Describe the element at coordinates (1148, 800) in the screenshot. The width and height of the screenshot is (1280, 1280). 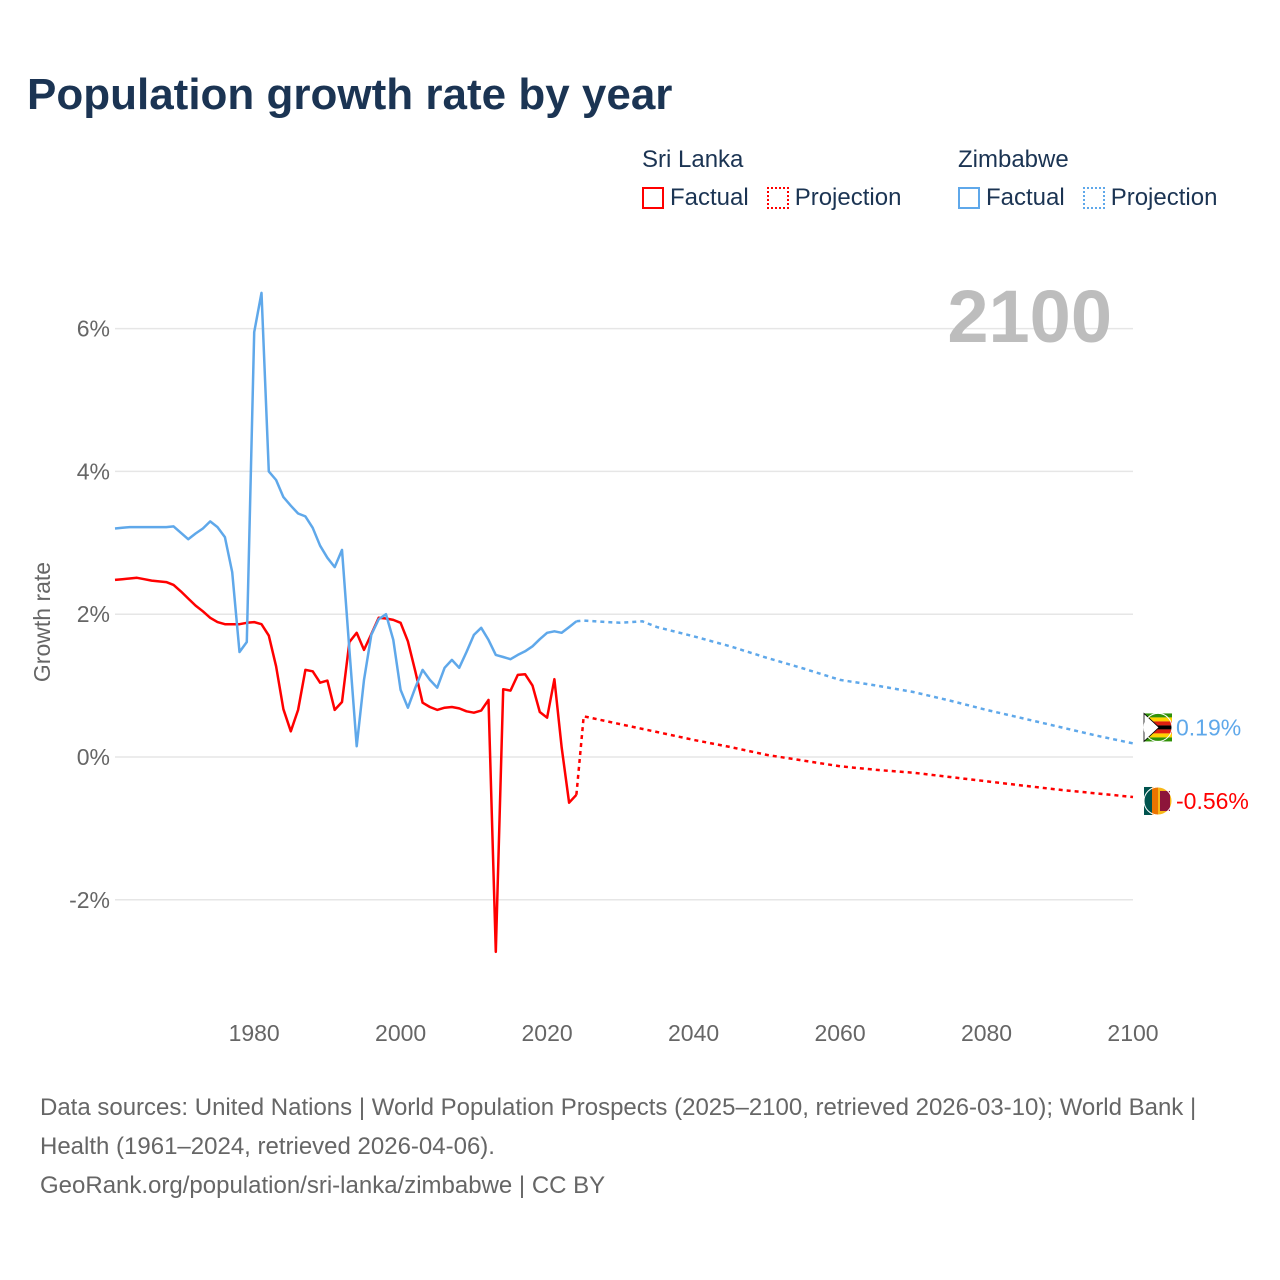
I see `flag-stripe-green` at that location.